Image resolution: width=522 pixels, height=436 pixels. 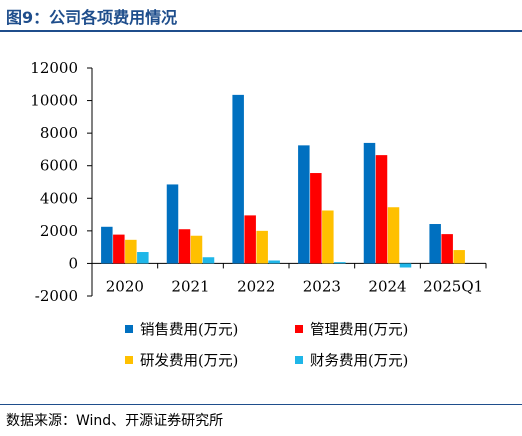 What do you see at coordinates (190, 286) in the screenshot?
I see `x-tick-label: 2021` at bounding box center [190, 286].